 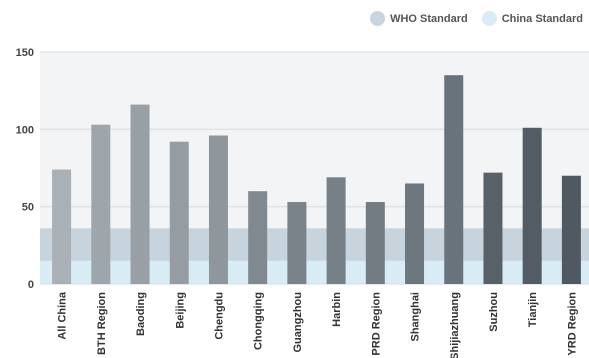 I want to click on y-tick-label: 100, so click(x=25, y=130).